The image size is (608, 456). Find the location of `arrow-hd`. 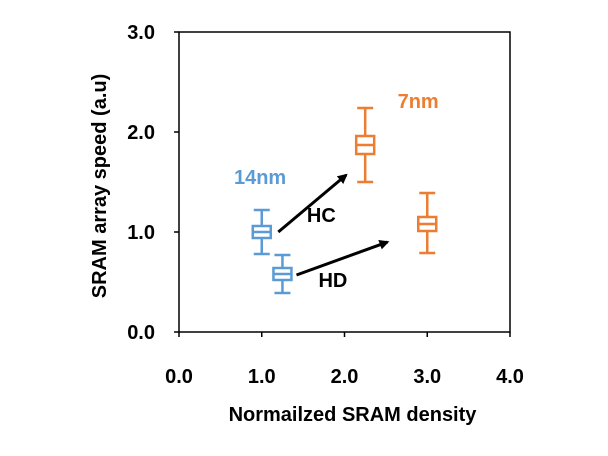

arrow-hd is located at coordinates (342, 258).